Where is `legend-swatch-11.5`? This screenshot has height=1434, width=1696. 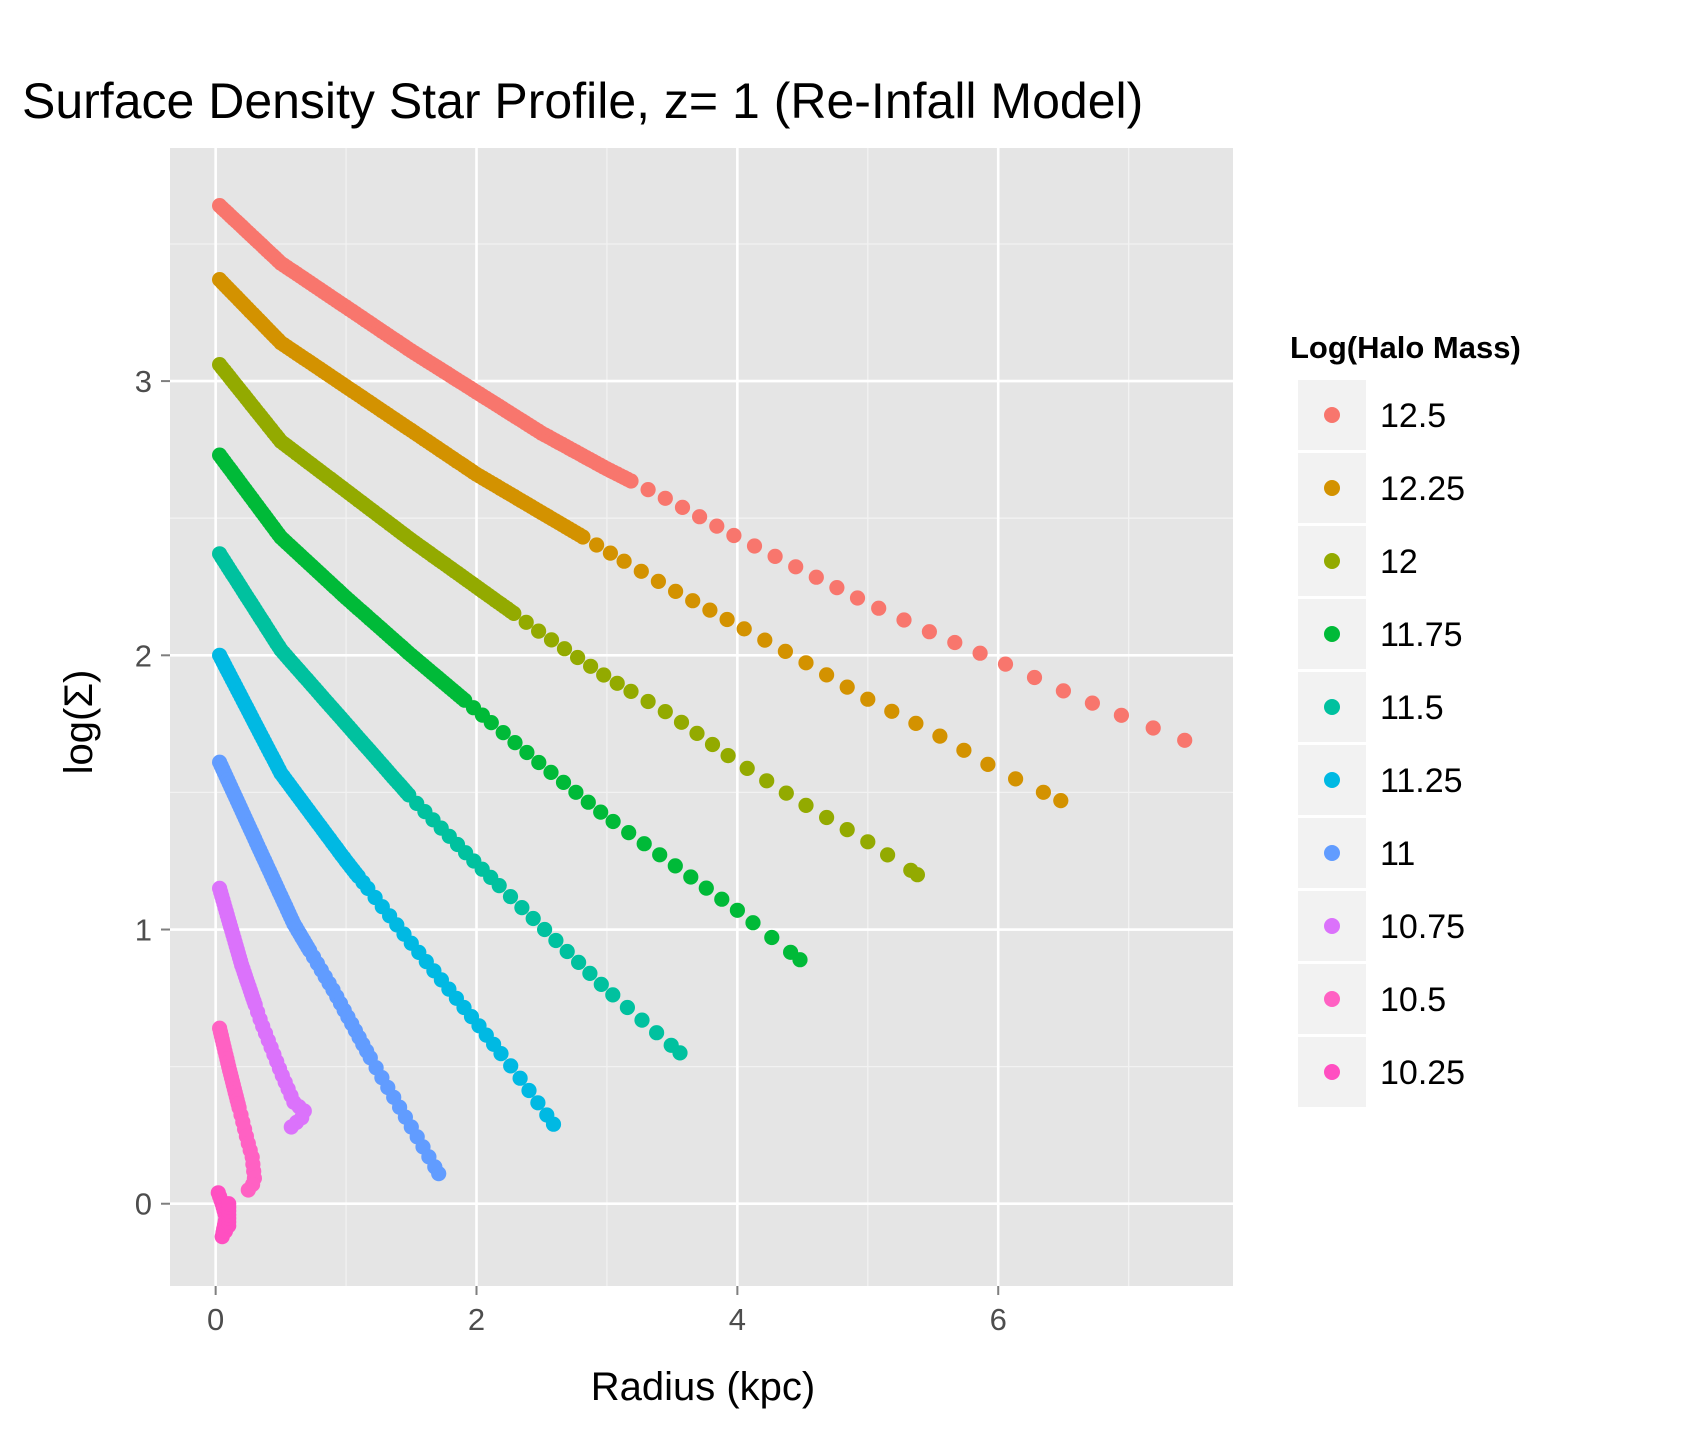 legend-swatch-11.5 is located at coordinates (1332, 707).